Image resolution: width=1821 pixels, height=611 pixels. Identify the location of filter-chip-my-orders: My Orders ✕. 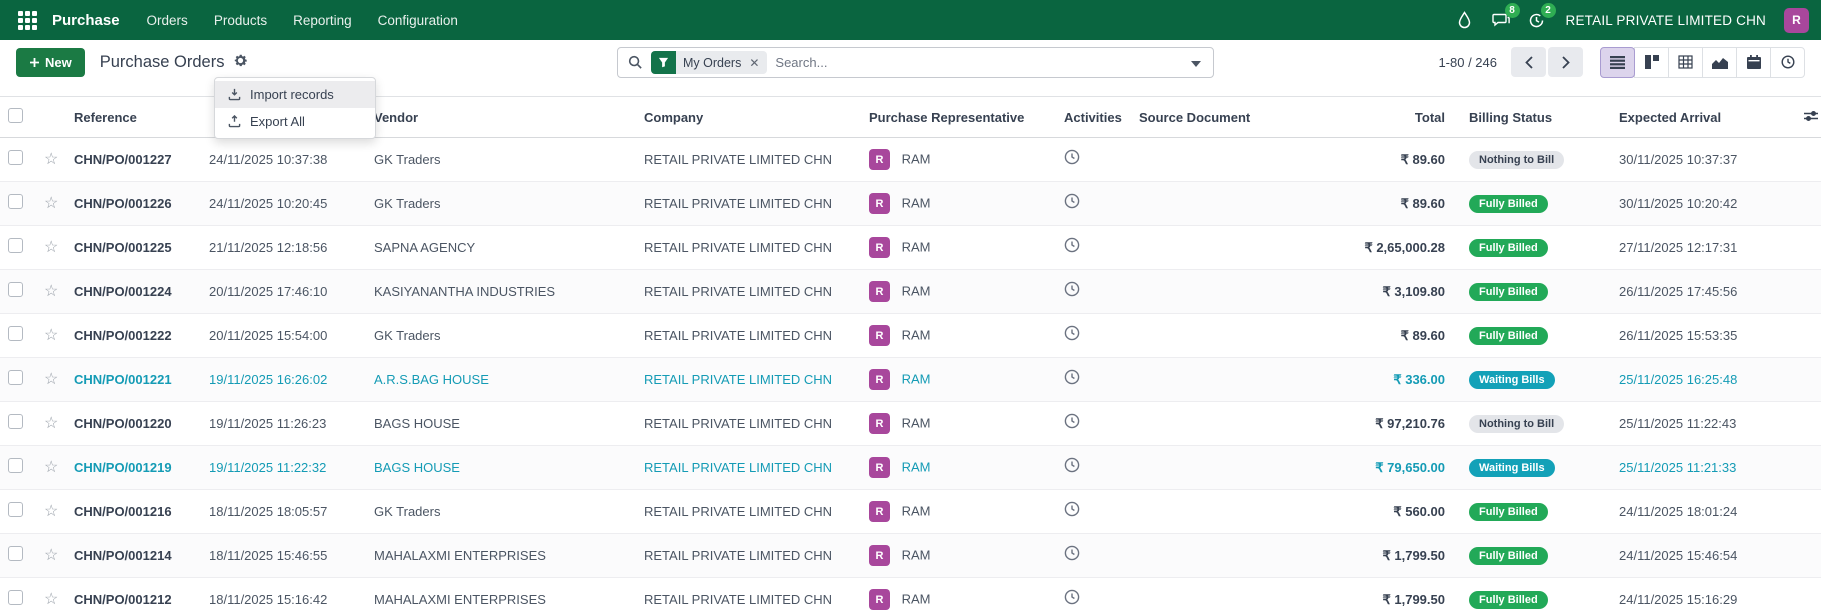
(709, 62).